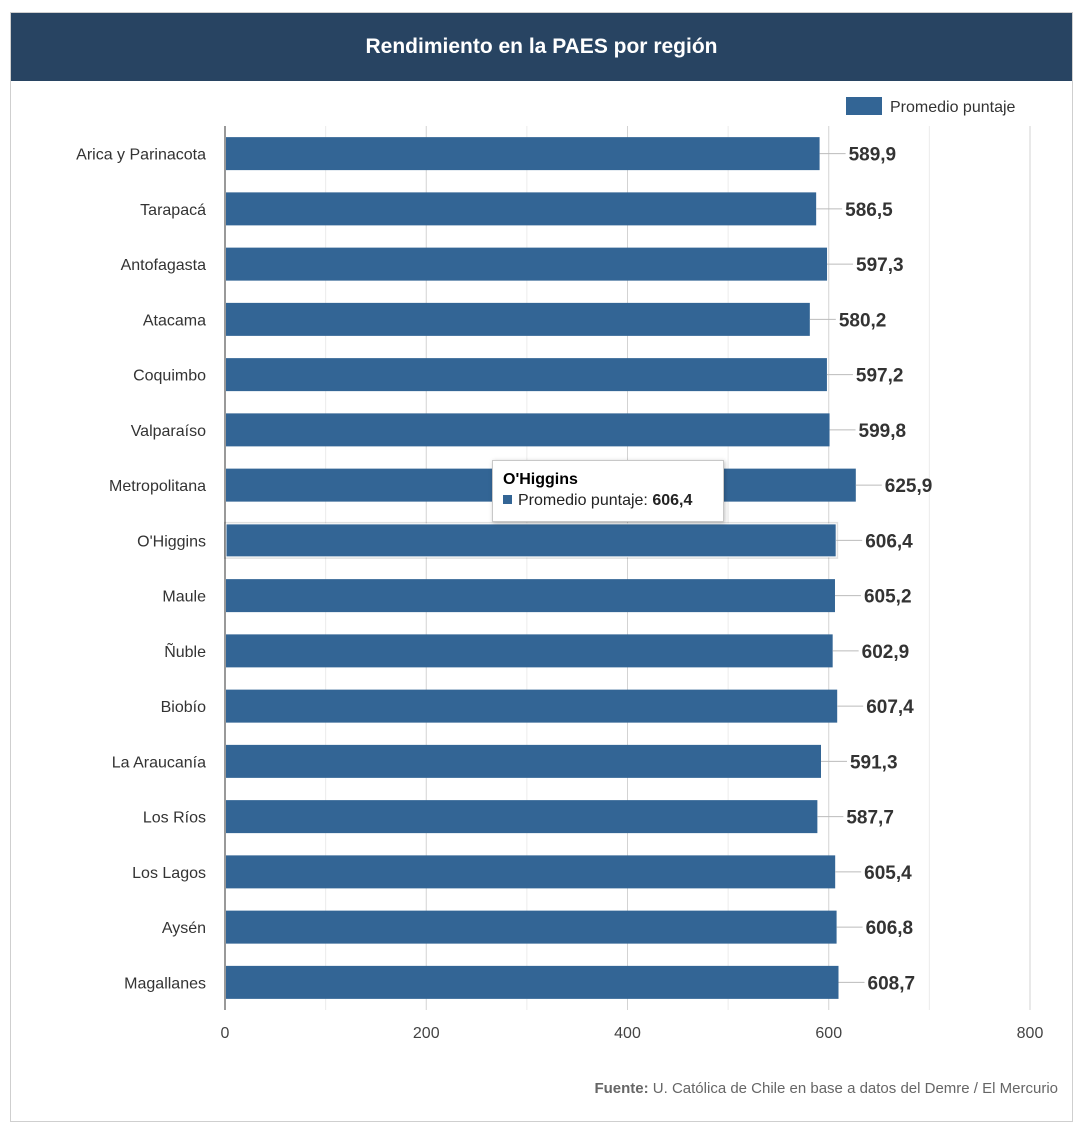 This screenshot has height=1141, width=1083. What do you see at coordinates (225, 1033) in the screenshot?
I see `x-tick-label: 0` at bounding box center [225, 1033].